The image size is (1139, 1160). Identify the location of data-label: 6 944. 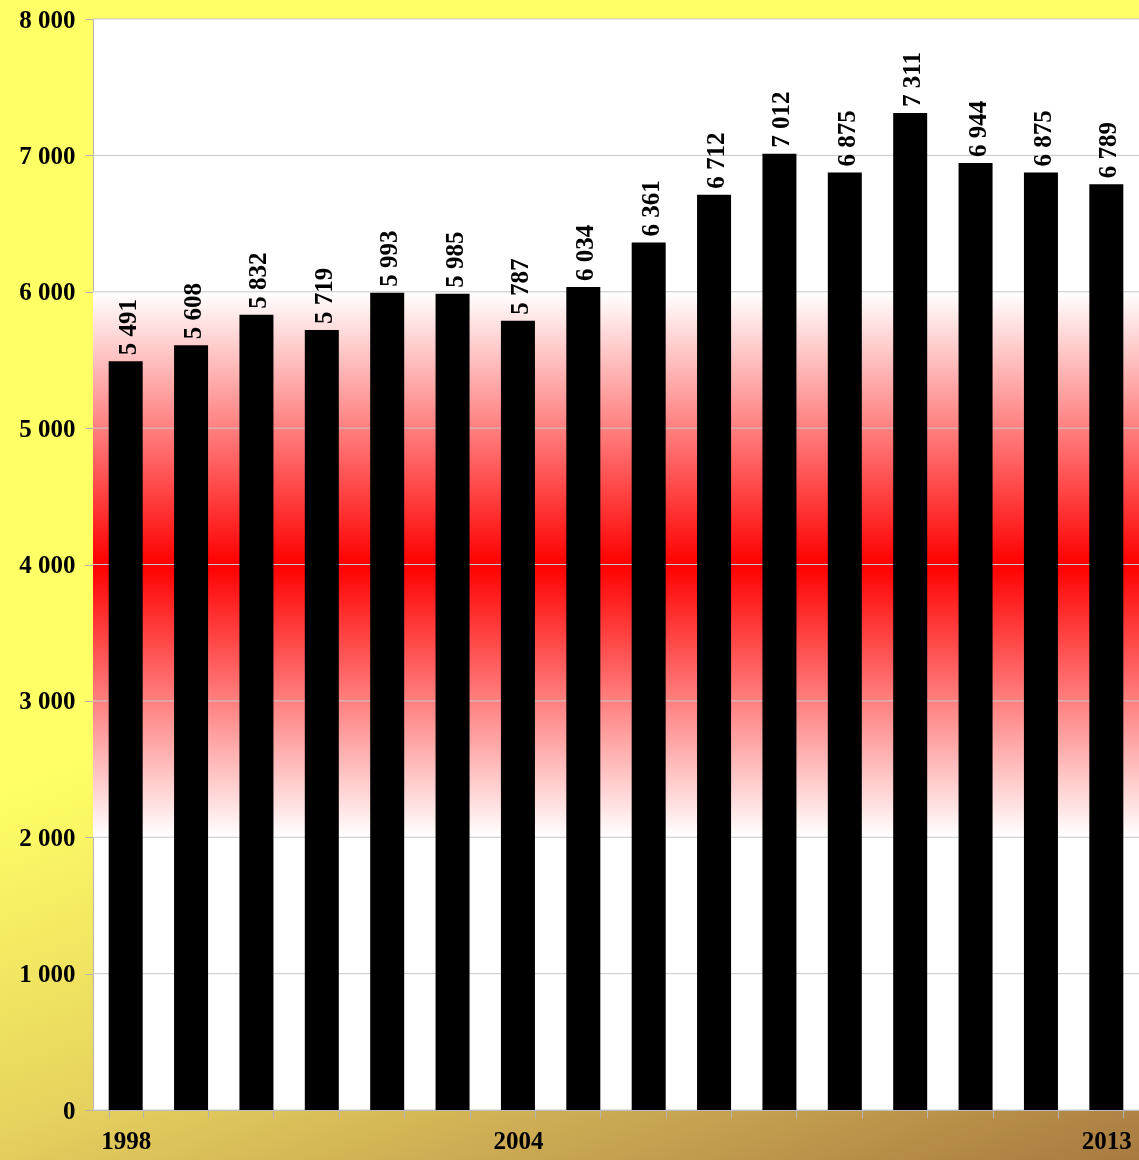
(977, 129).